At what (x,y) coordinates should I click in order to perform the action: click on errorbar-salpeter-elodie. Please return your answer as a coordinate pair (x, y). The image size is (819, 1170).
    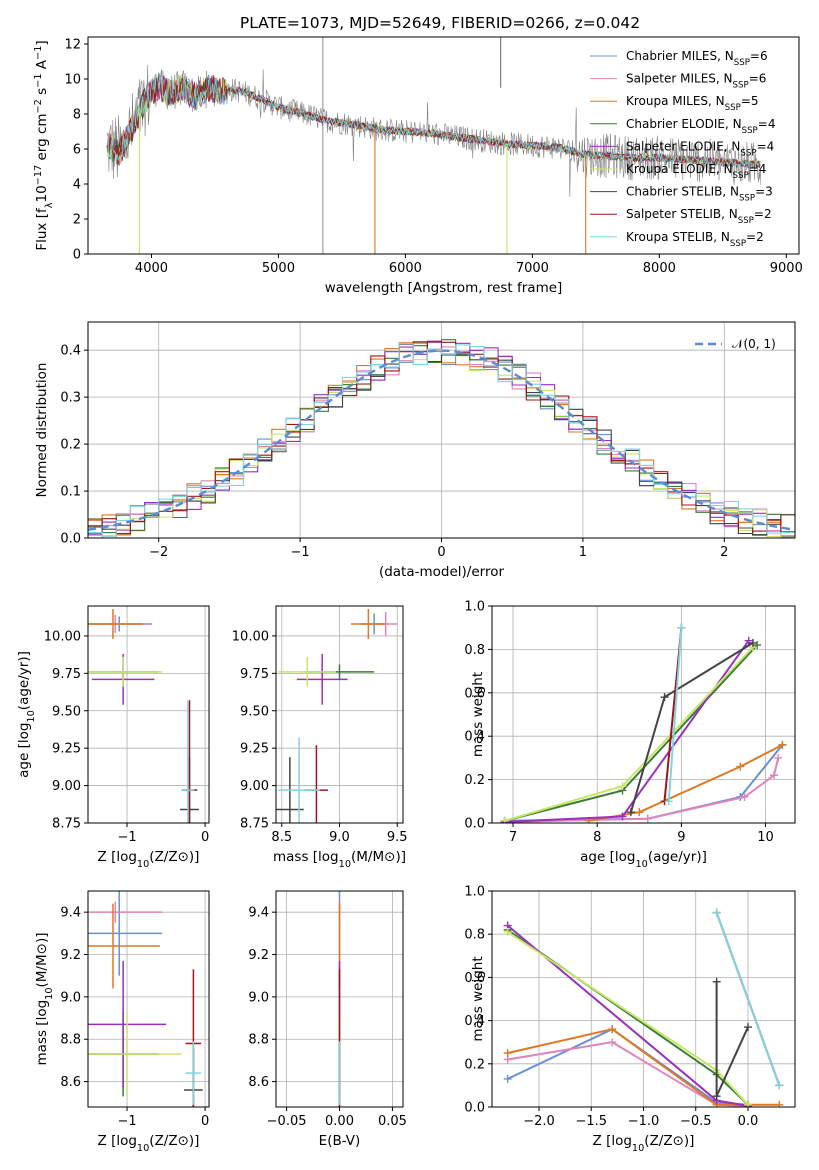
    Looking at the image, I should click on (127, 1024).